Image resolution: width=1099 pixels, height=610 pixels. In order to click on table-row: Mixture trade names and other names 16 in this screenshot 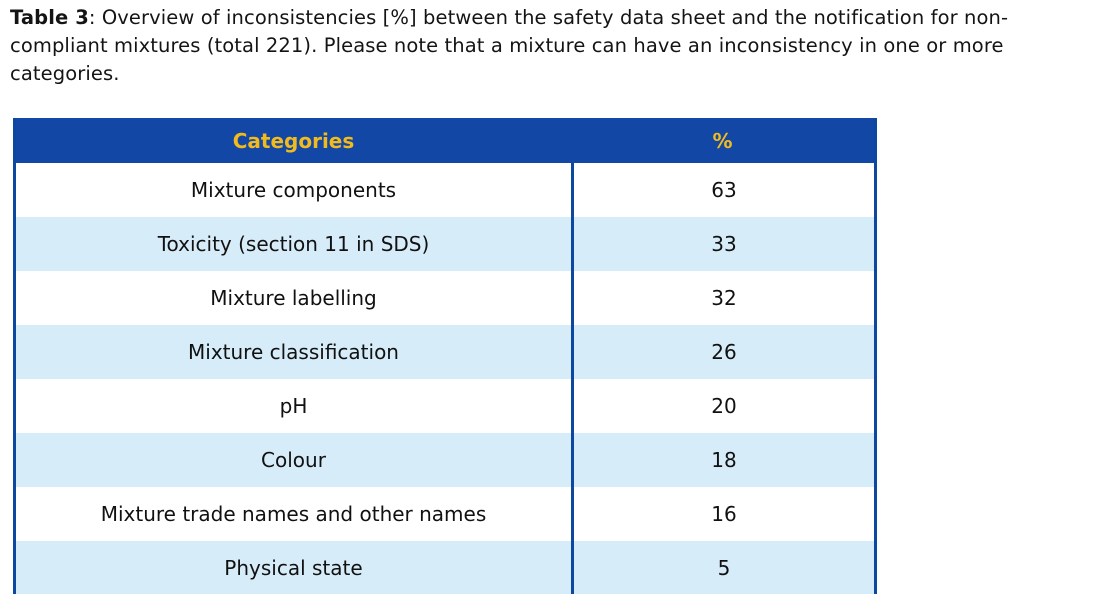, I will do `click(445, 514)`.